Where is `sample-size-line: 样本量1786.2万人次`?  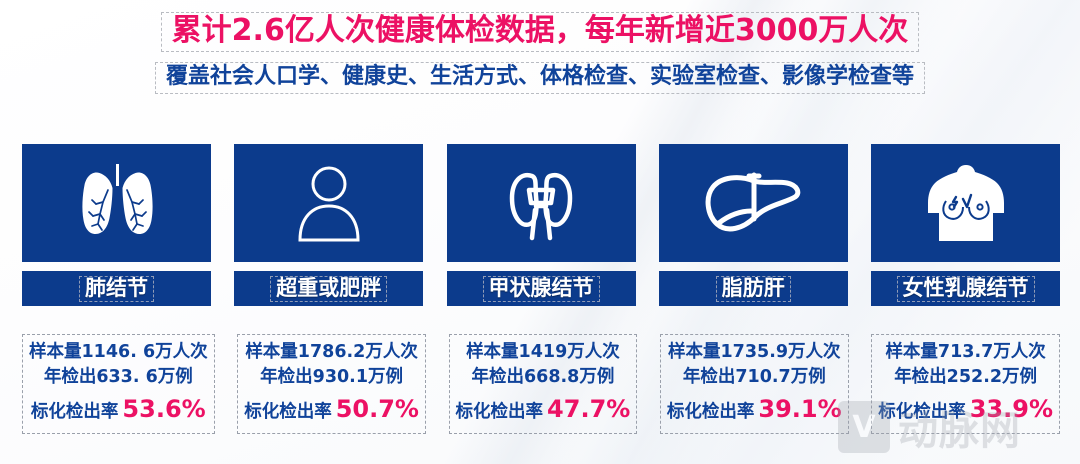
sample-size-line: 样本量1786.2万人次 is located at coordinates (331, 352).